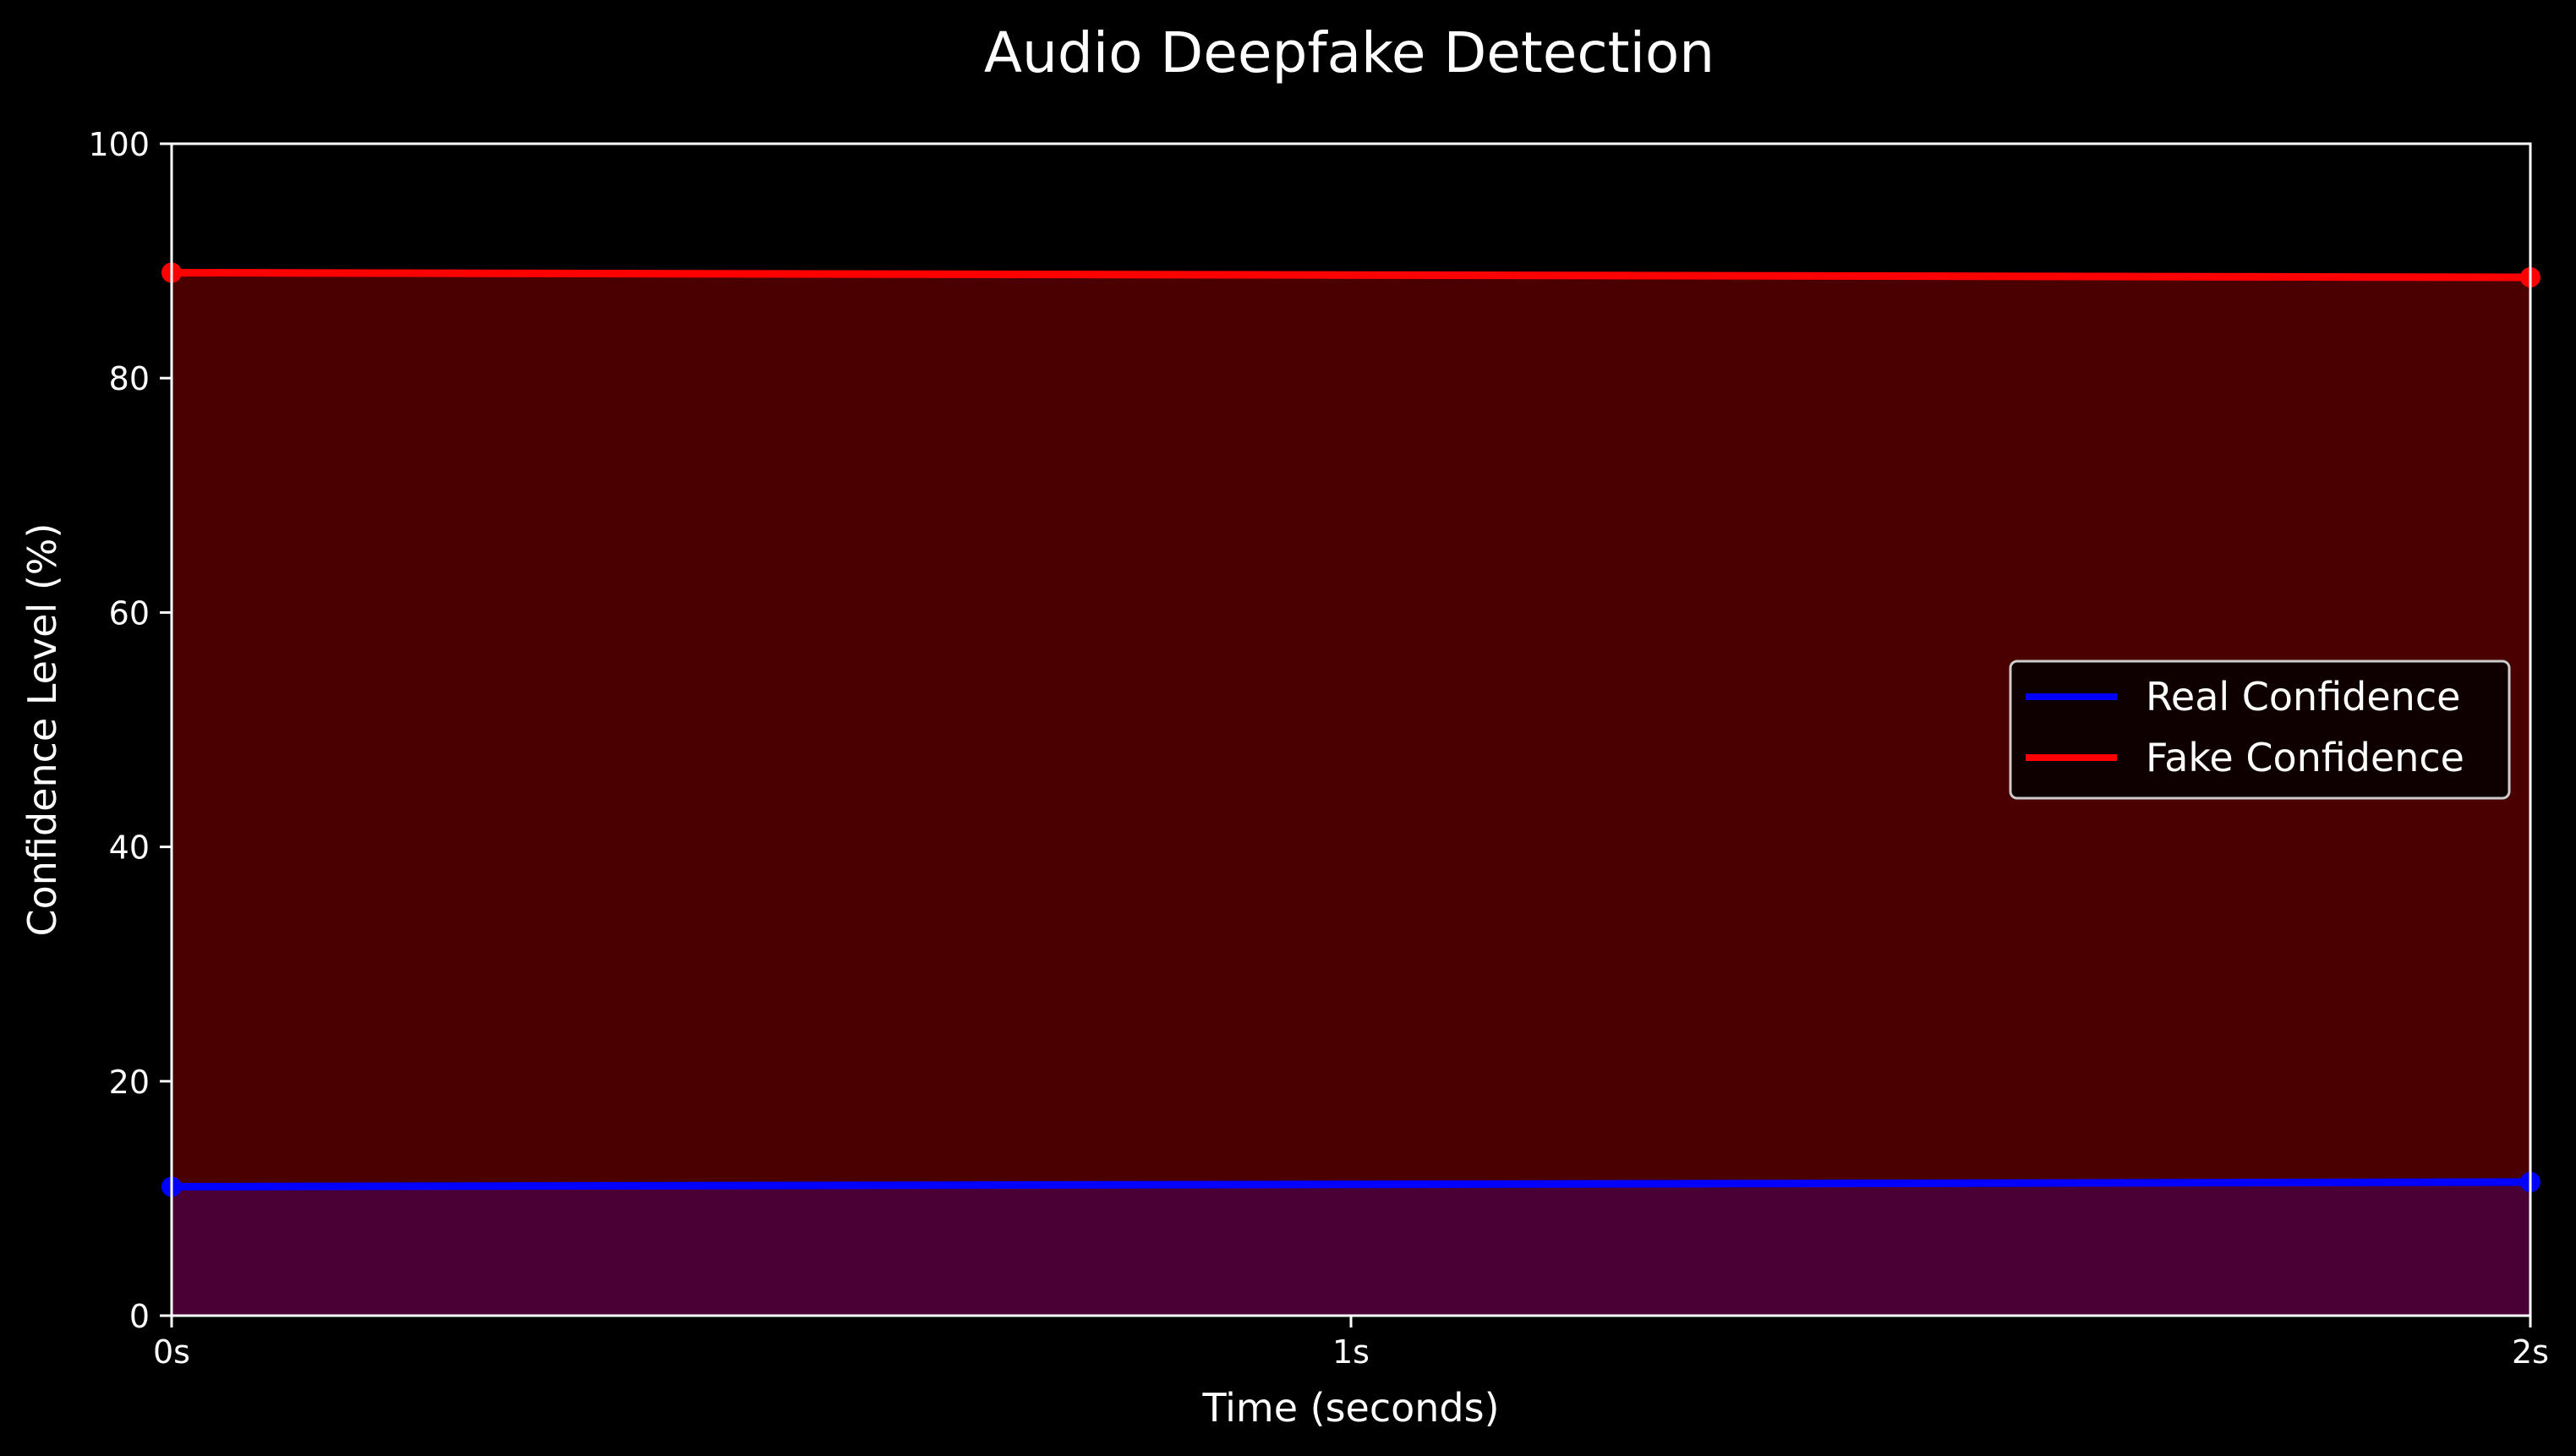  Describe the element at coordinates (129, 613) in the screenshot. I see `y-tick-label: 60` at that location.